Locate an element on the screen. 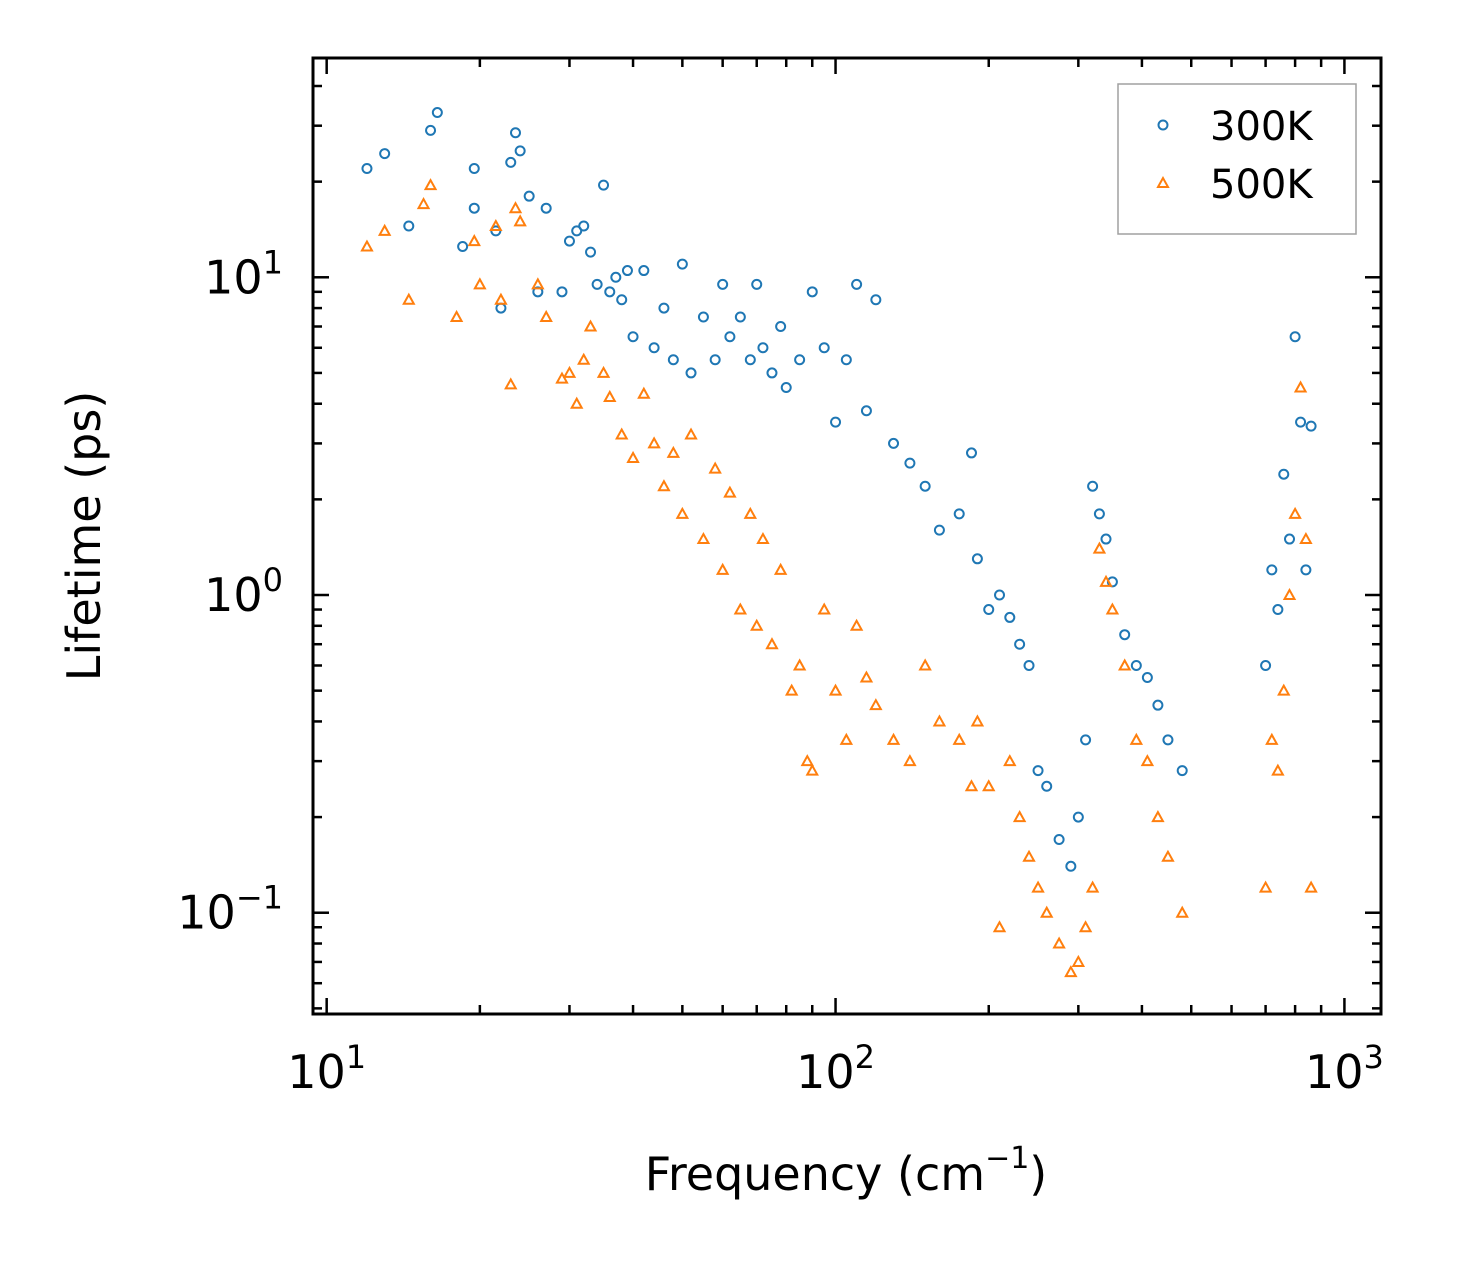  legend-label-500k: 500K is located at coordinates (1262, 185).